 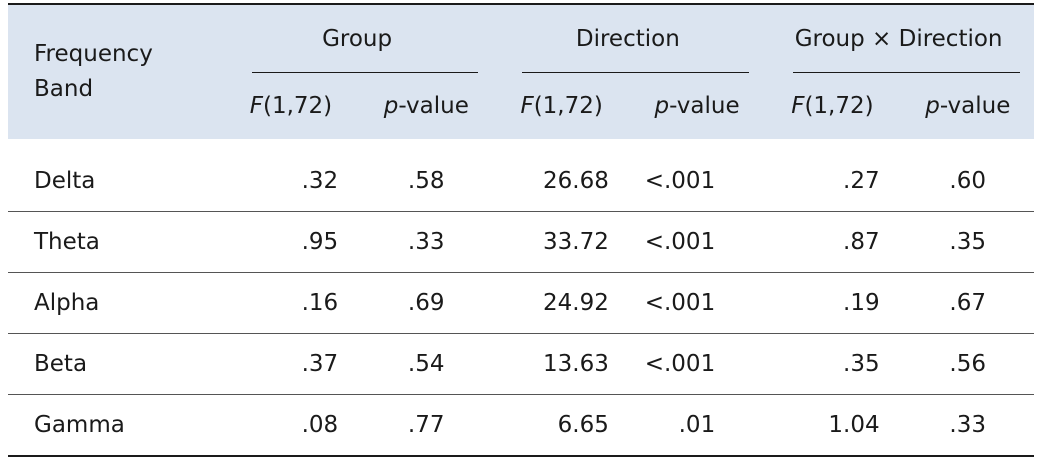 What do you see at coordinates (115, 71) in the screenshot?
I see `frequency-band-header: Frequency Band` at bounding box center [115, 71].